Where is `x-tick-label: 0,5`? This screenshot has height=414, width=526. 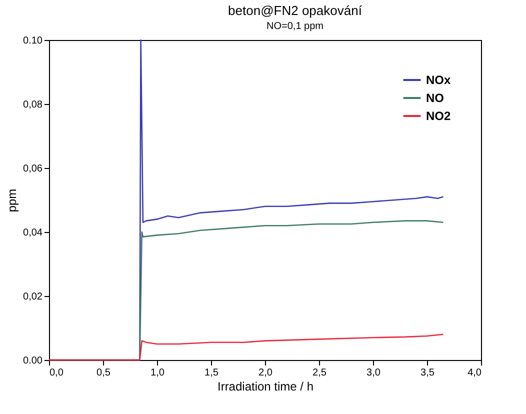
x-tick-label: 0,5 is located at coordinates (103, 373).